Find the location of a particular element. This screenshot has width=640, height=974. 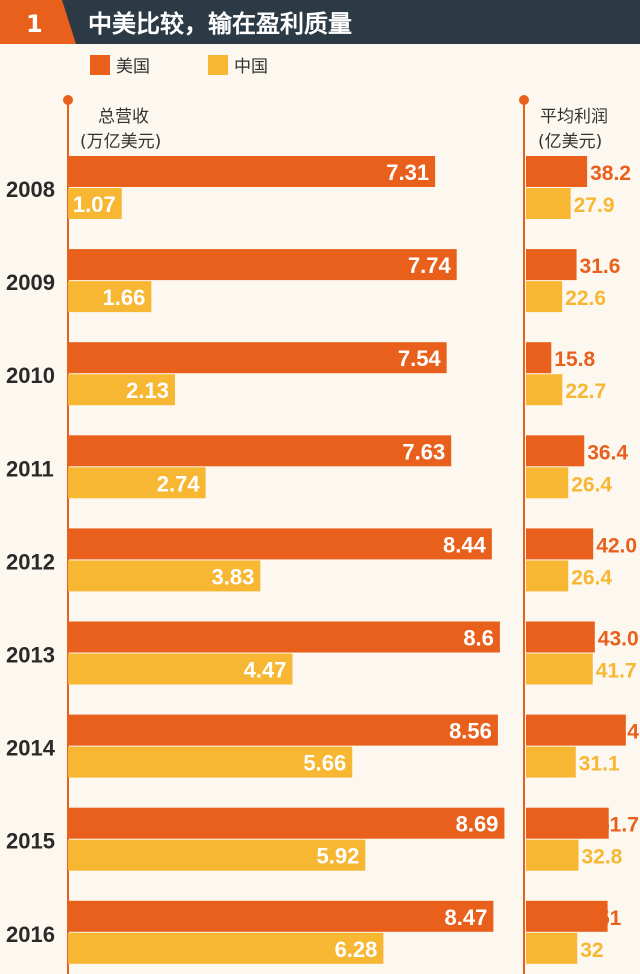

profit-value-cn: 32.8 is located at coordinates (601, 857).